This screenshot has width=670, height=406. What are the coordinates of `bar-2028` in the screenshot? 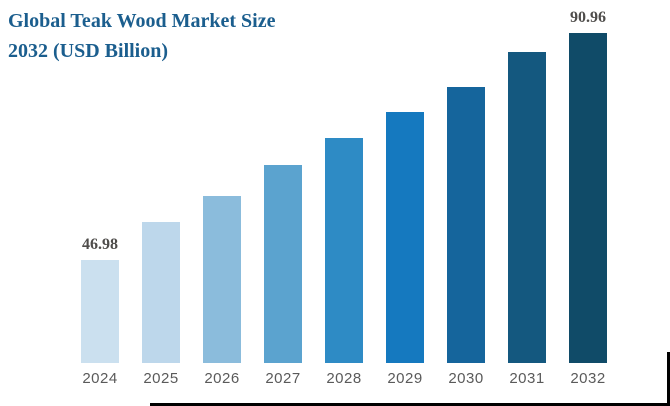 It's located at (344, 250).